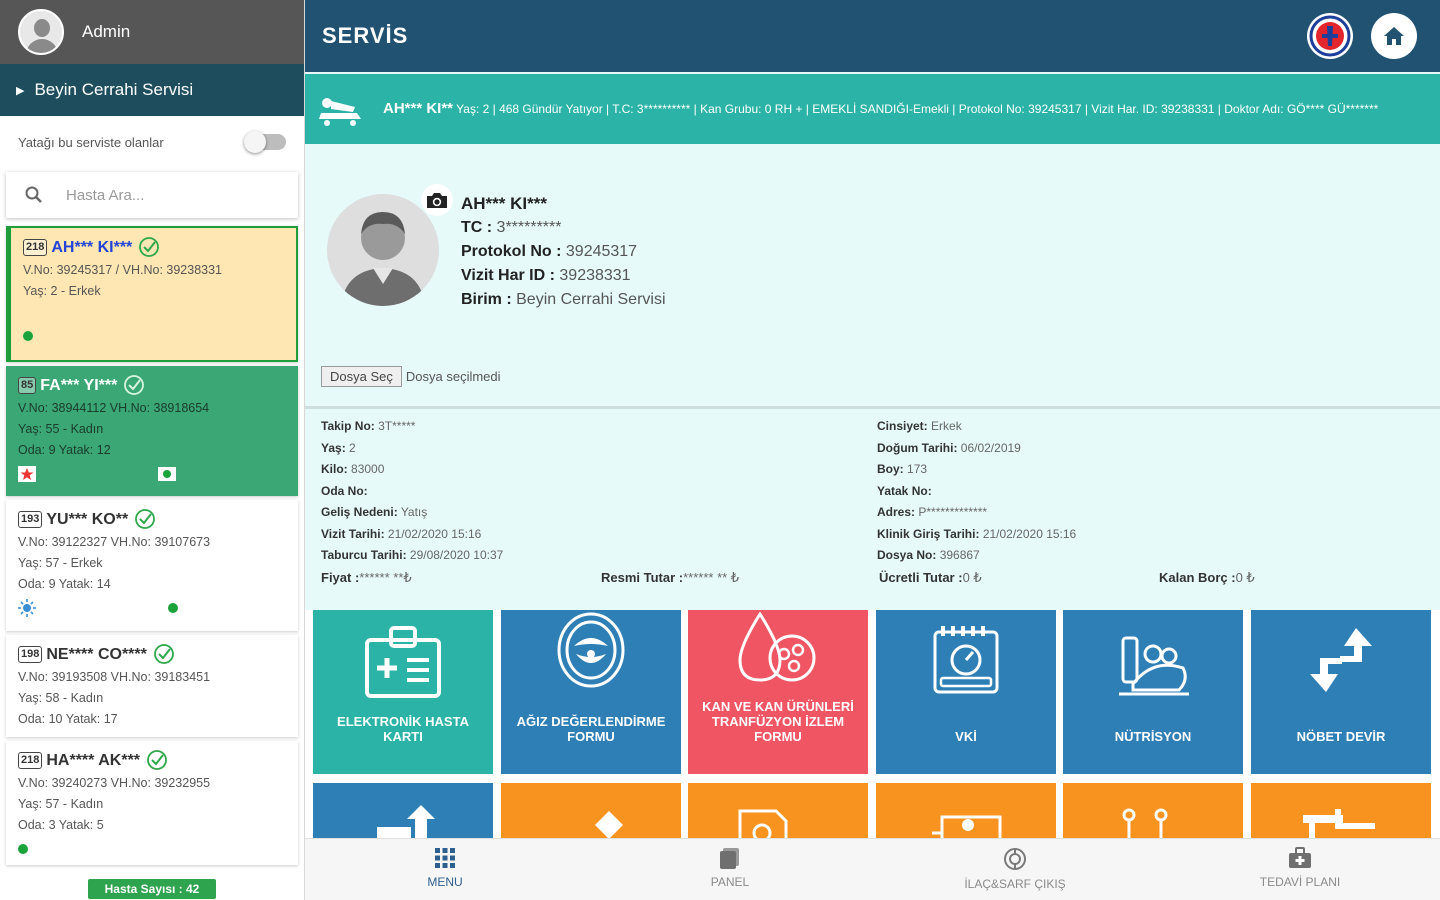 This screenshot has width=1440, height=900. I want to click on detail-value: 29/08/2020 10:37, so click(456, 555).